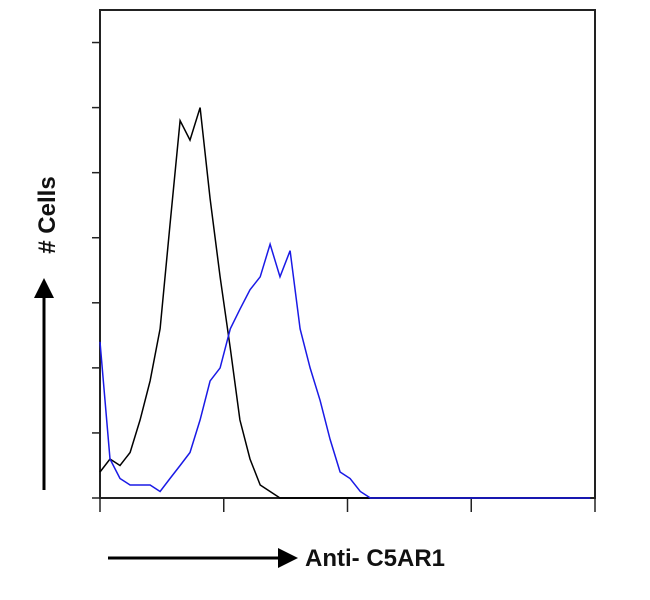 This screenshot has width=650, height=600. Describe the element at coordinates (375, 558) in the screenshot. I see `x-axis-label: Anti- C5AR1` at that location.